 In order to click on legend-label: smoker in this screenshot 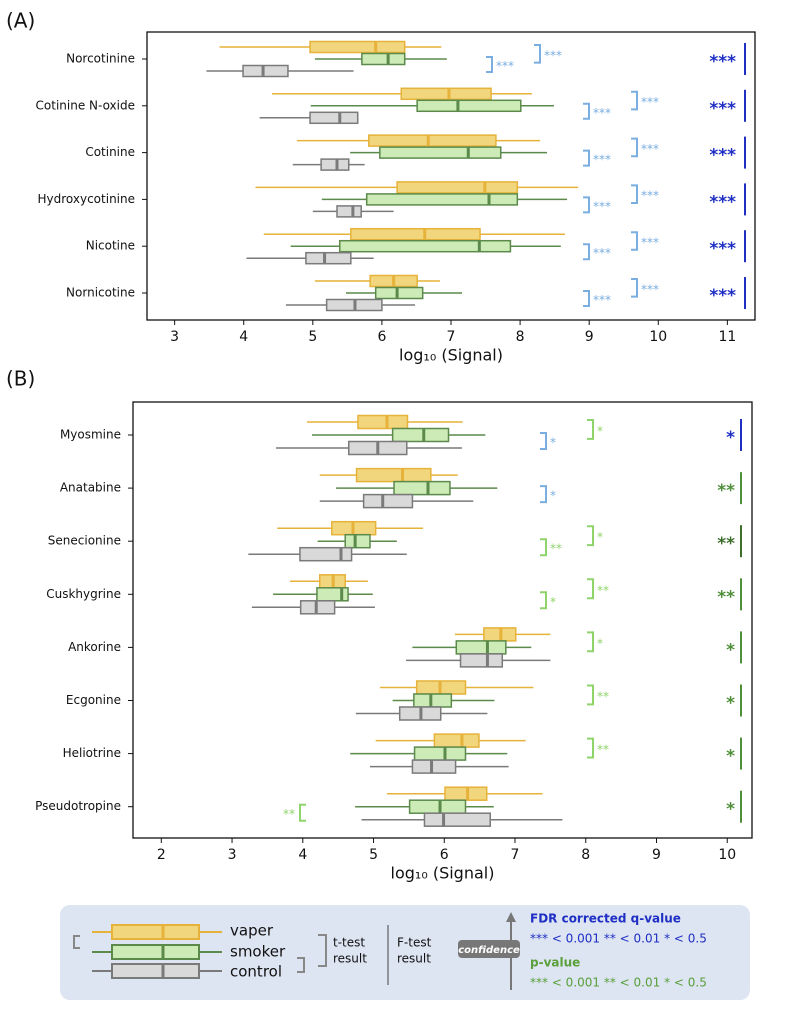, I will do `click(258, 952)`.